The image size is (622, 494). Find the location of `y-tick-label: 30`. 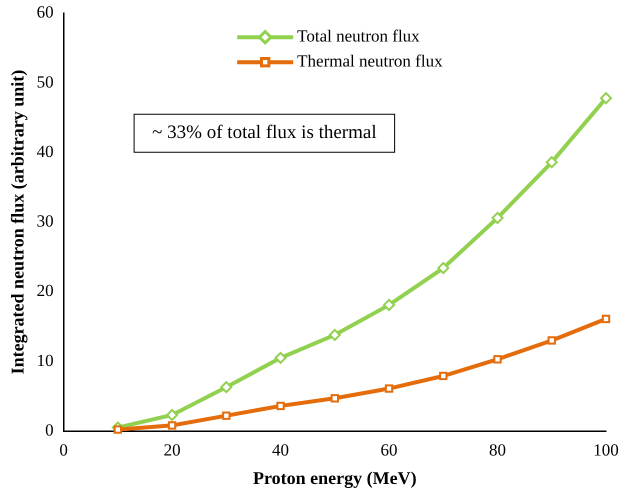

y-tick-label: 30 is located at coordinates (45, 221).